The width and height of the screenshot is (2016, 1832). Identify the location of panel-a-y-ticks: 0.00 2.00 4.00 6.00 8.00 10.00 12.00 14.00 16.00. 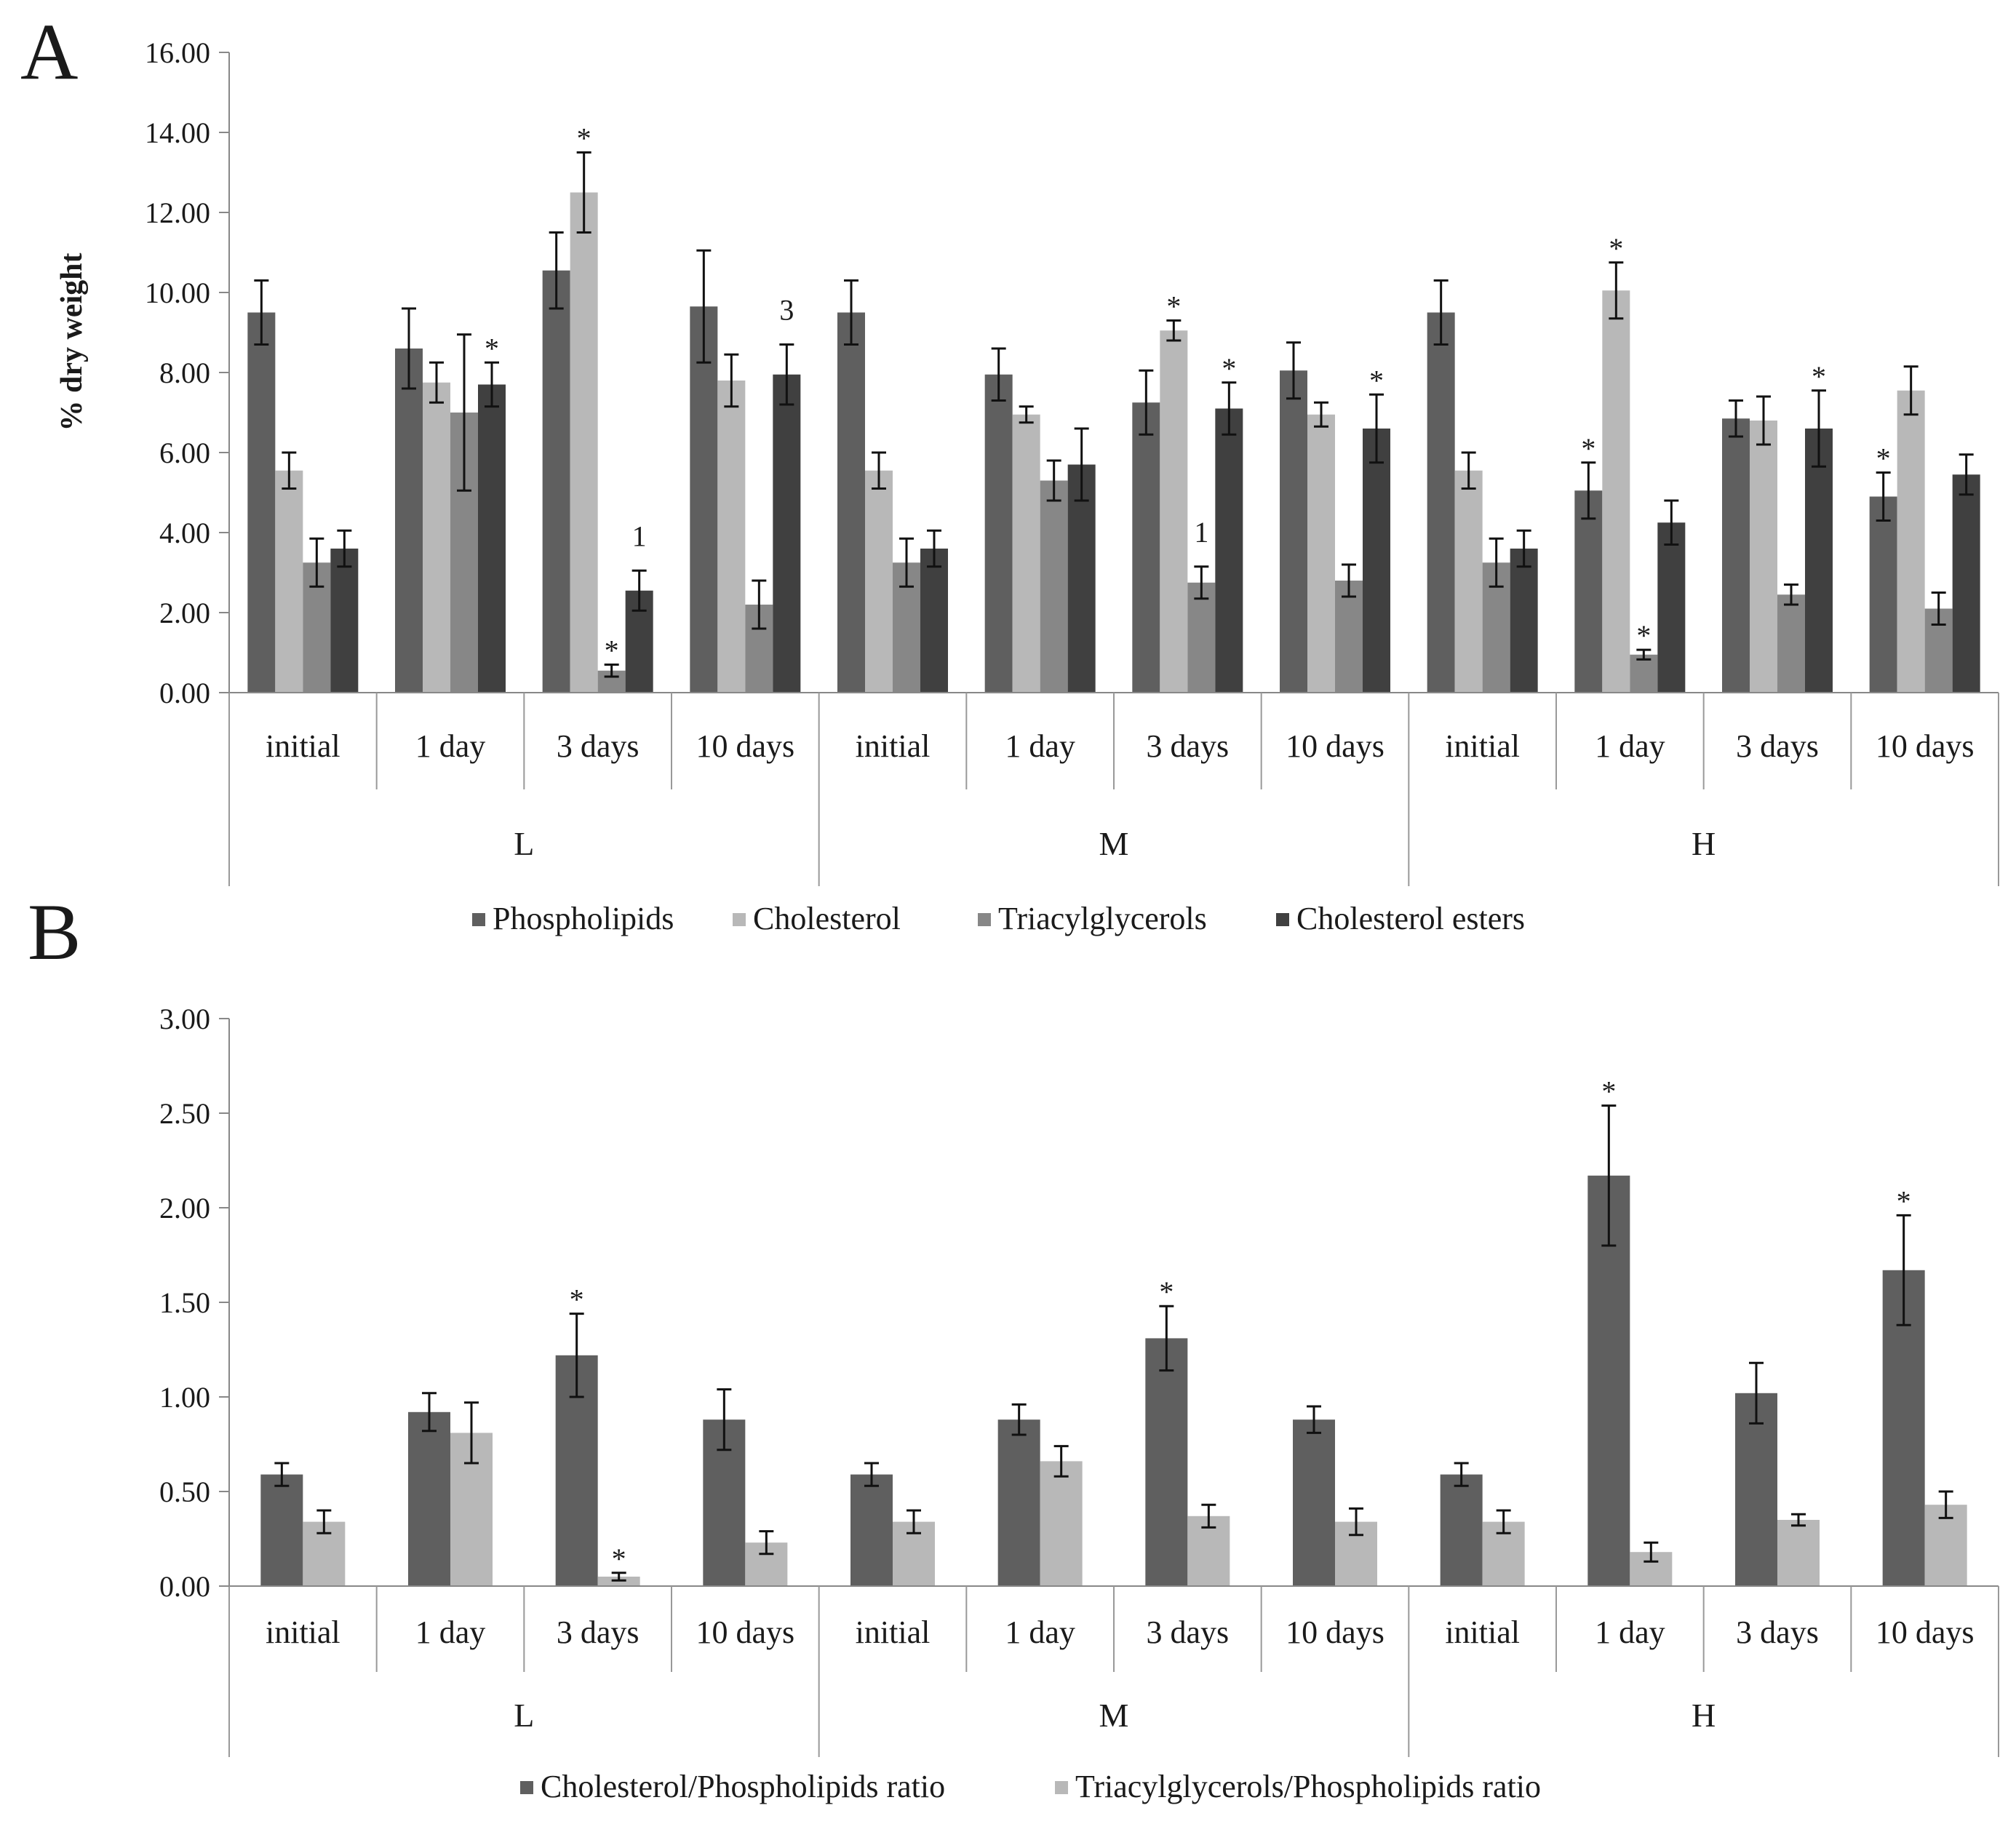
(187, 372).